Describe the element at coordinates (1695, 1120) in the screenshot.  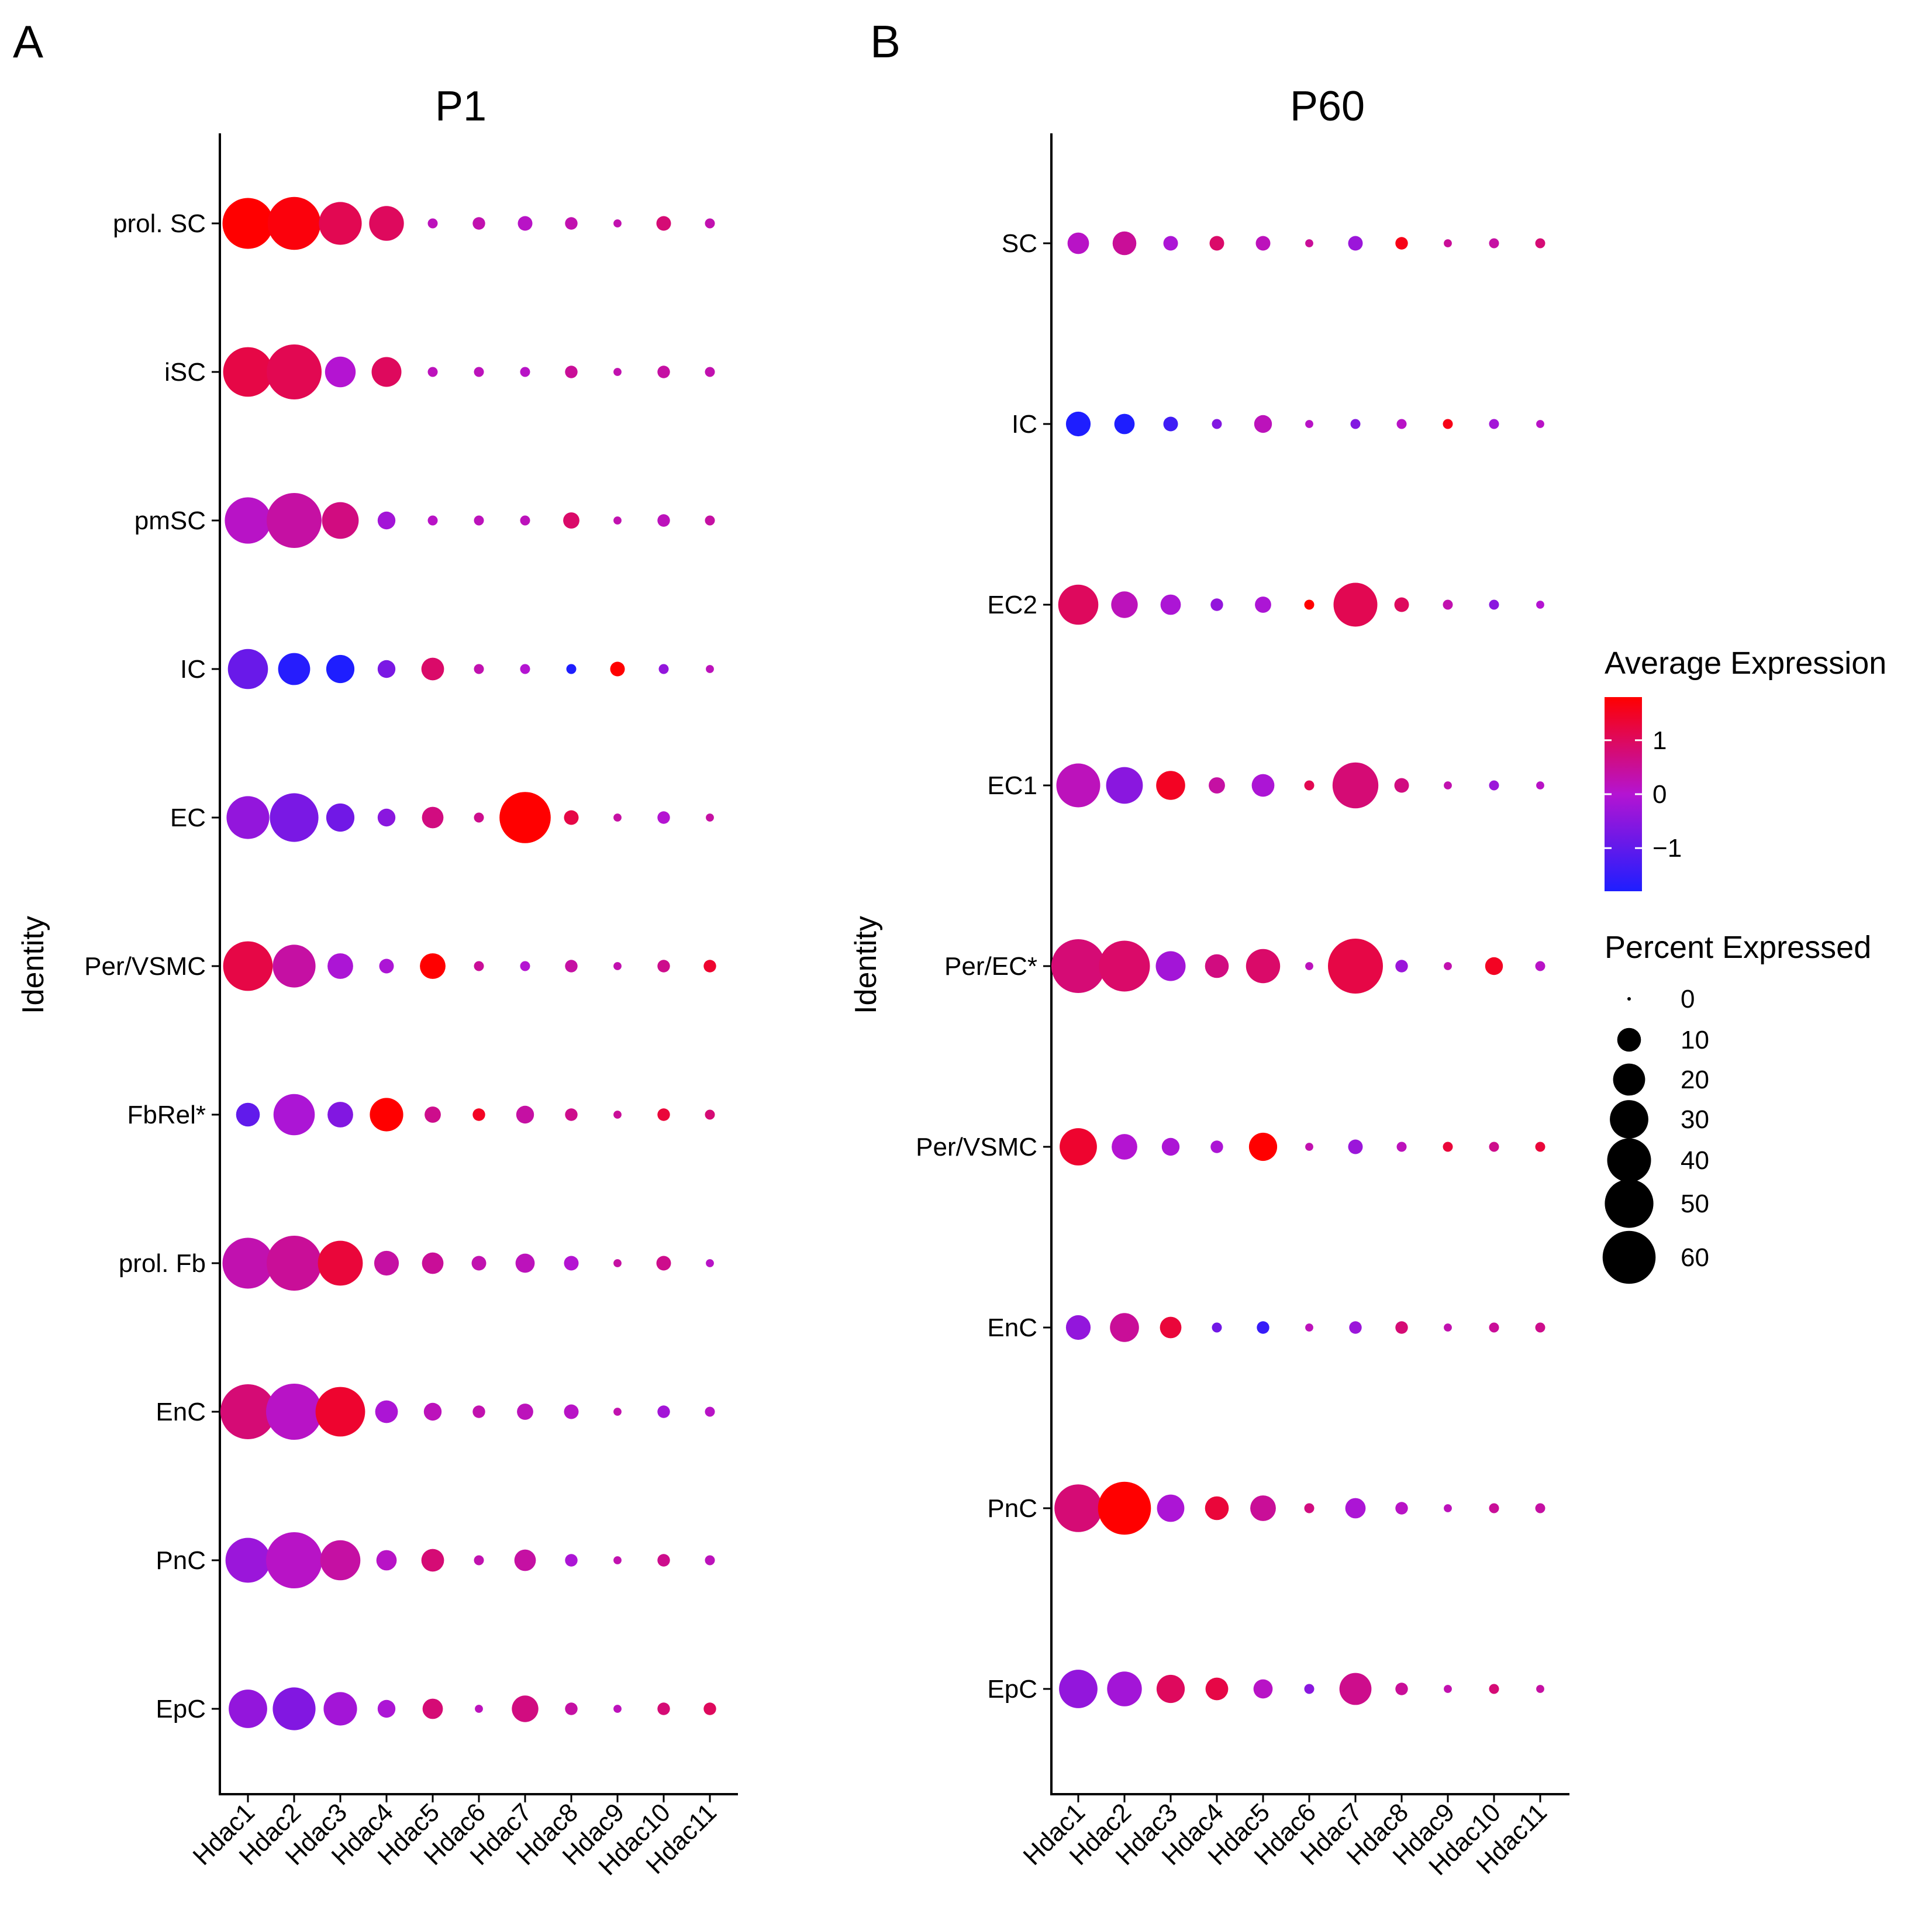
I see `size-legend-label: 30` at that location.